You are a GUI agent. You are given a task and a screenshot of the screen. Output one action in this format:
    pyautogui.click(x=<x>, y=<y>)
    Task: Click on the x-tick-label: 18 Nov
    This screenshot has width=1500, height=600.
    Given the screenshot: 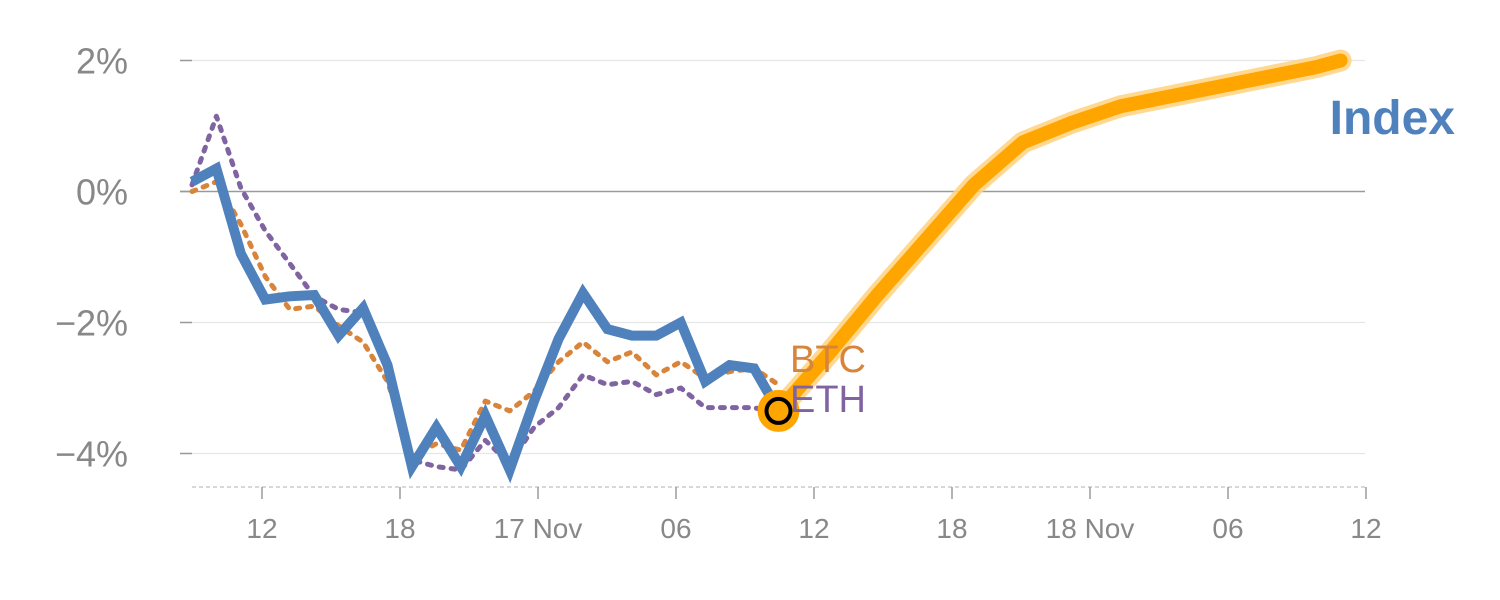 What is the action you would take?
    pyautogui.click(x=1090, y=528)
    